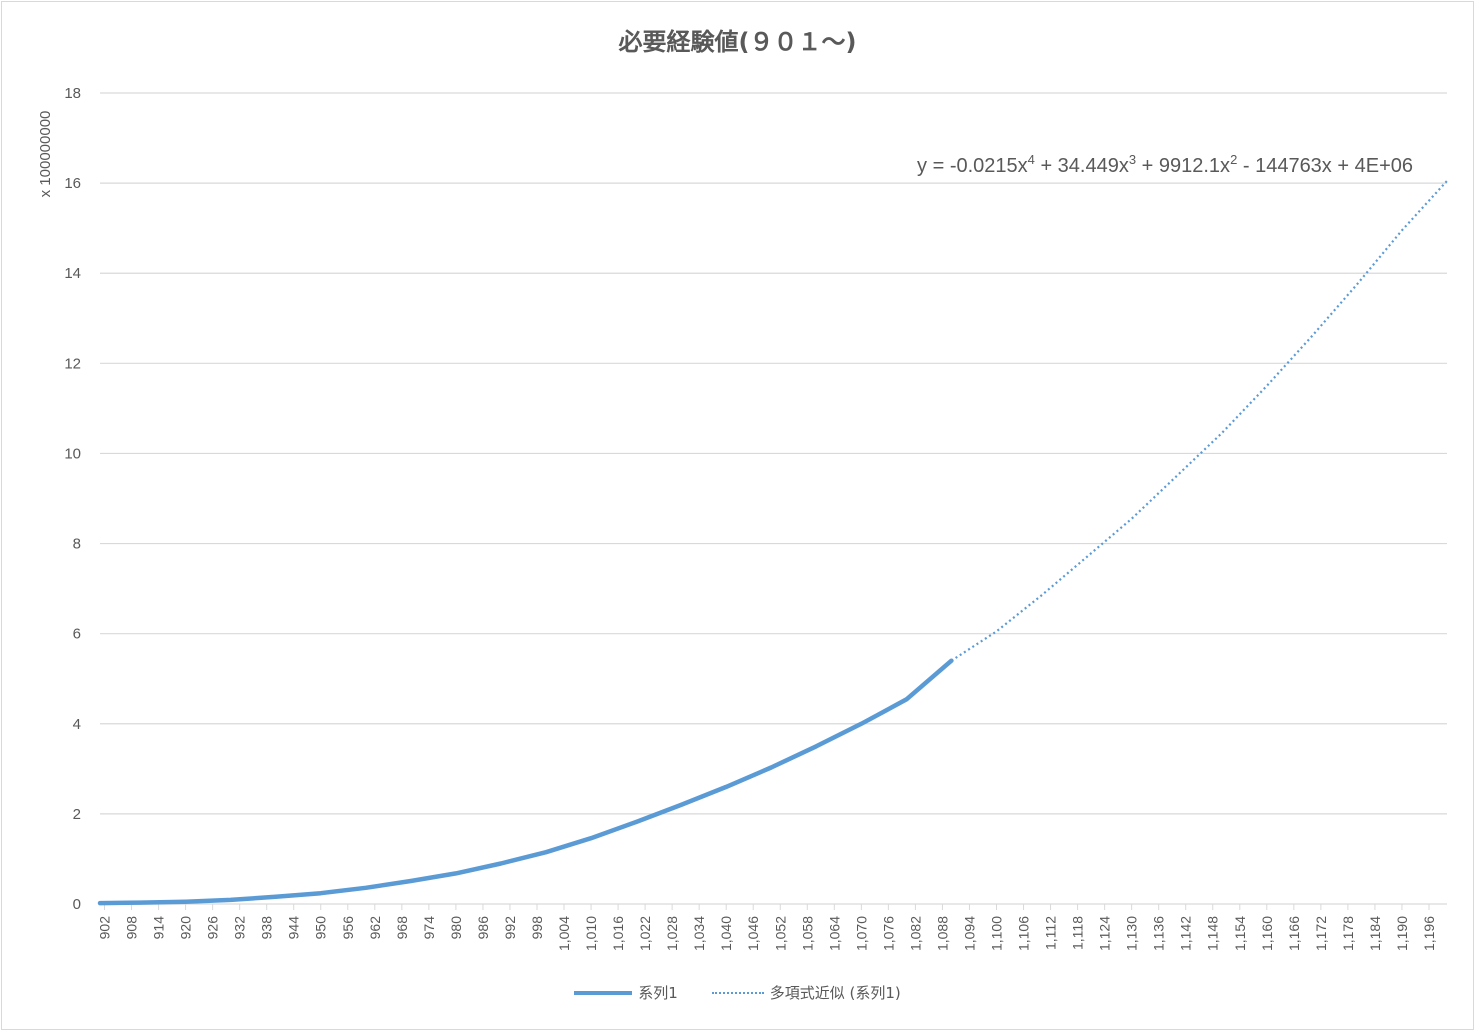 The height and width of the screenshot is (1031, 1475). Describe the element at coordinates (240, 928) in the screenshot. I see `x-tick-label: 932` at that location.